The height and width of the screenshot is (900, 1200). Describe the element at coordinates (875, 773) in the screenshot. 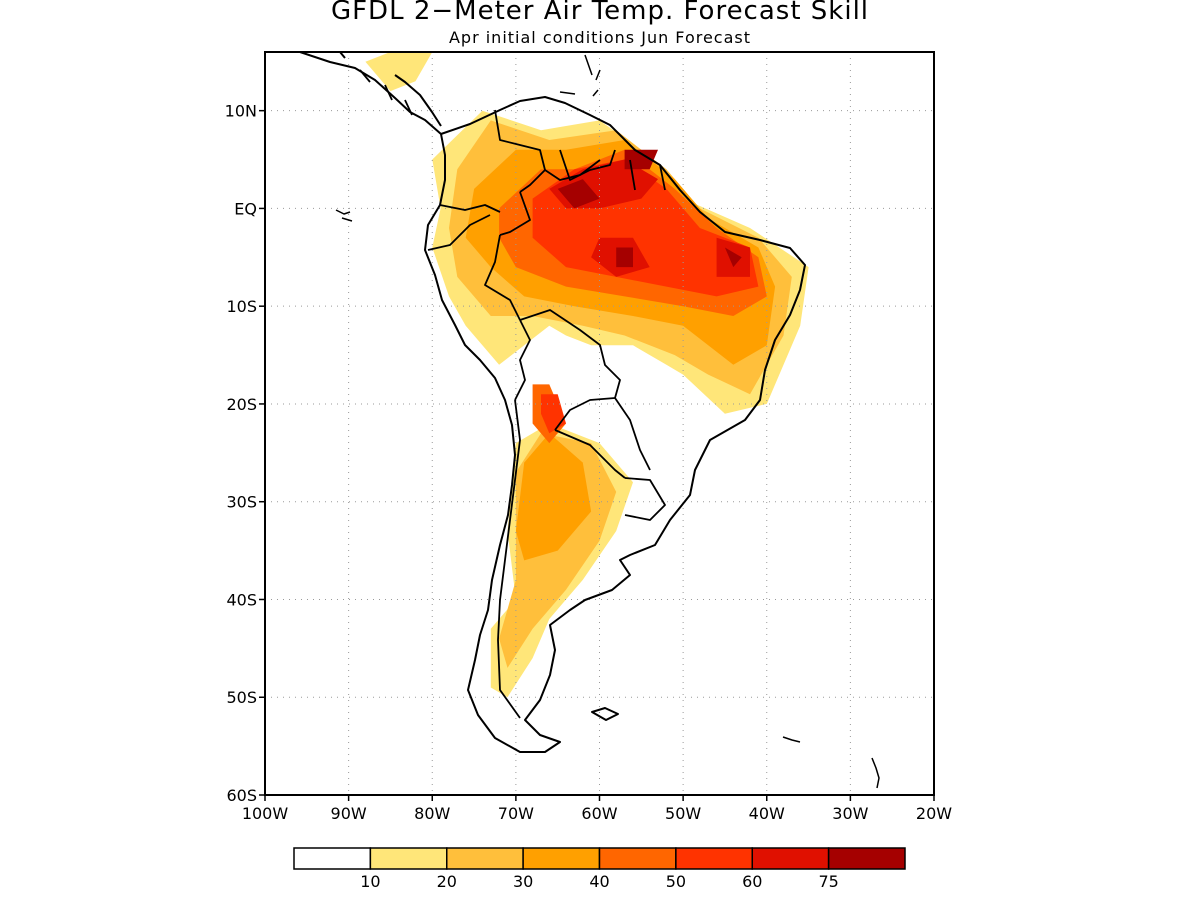

I see `south-sandwich-islands` at that location.